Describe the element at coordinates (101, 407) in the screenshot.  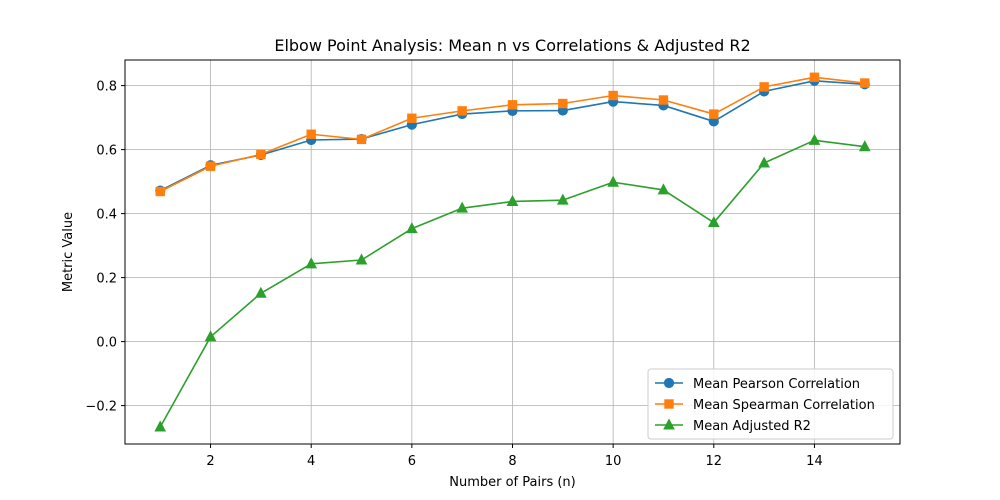
I see `y-tick-label: −0.2` at that location.